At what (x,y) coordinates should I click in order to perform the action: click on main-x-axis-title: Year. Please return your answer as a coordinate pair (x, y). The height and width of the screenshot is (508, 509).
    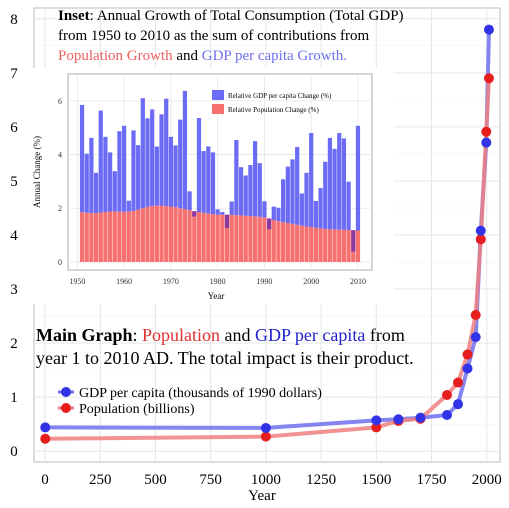
    Looking at the image, I should click on (262, 496).